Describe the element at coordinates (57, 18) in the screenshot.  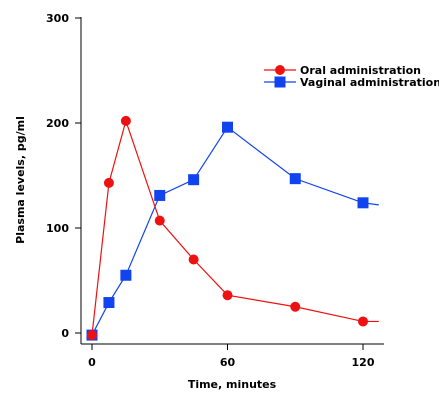
I see `y-tick-label: 300` at that location.